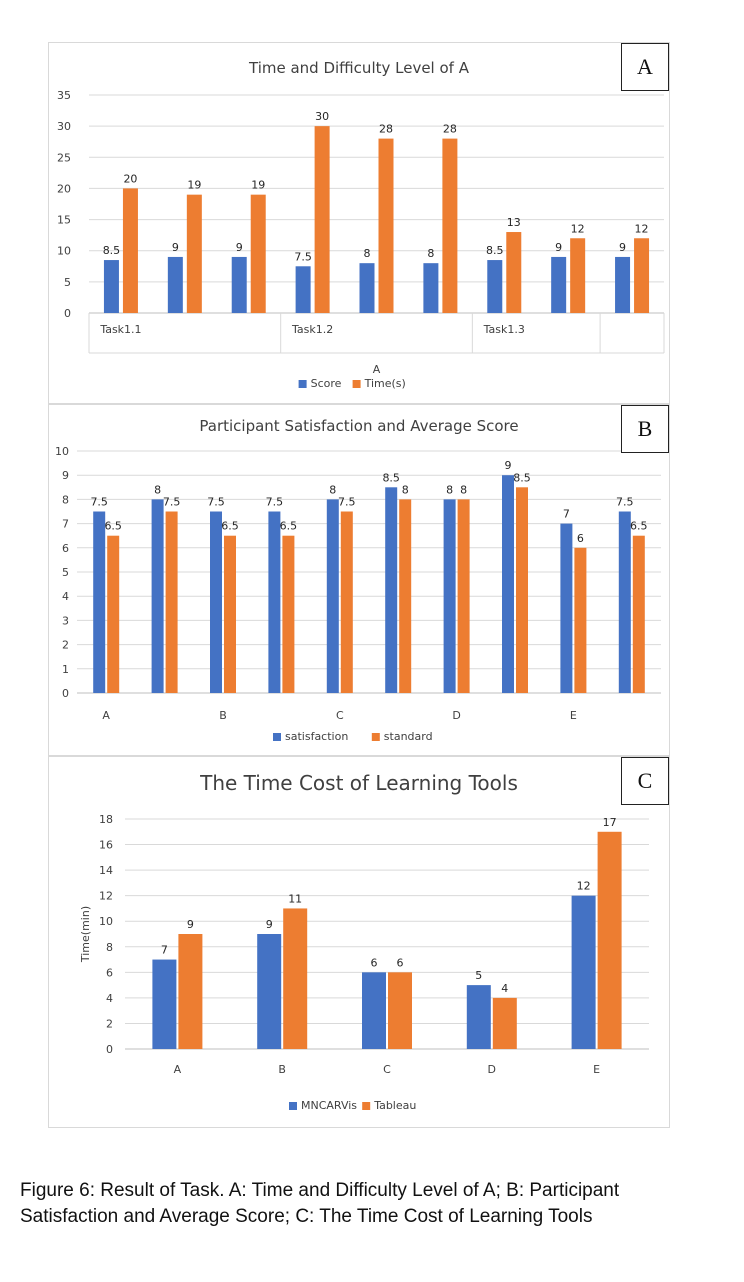  Describe the element at coordinates (340, 715) in the screenshot. I see `x-tick-label: C` at that location.